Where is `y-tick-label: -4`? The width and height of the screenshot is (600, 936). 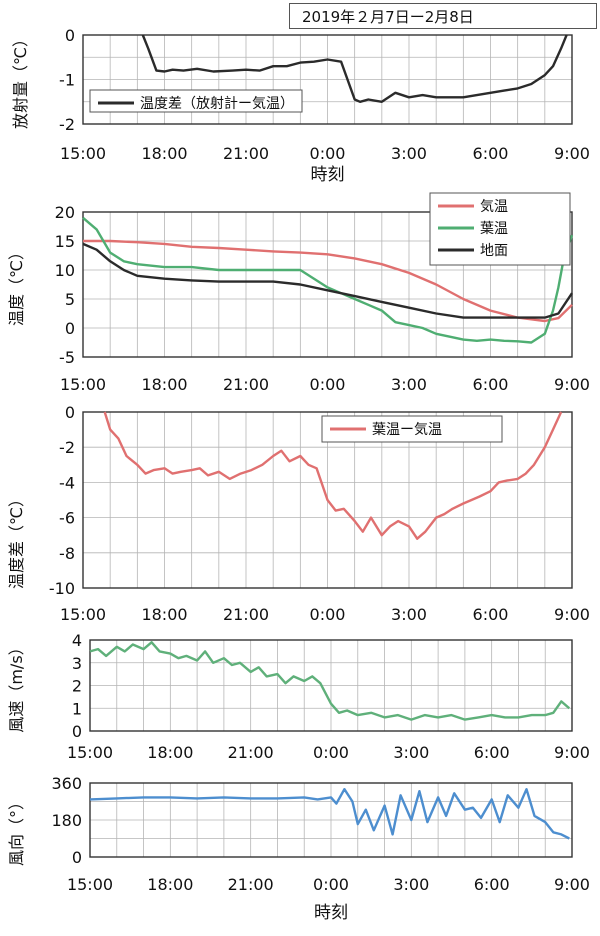 y-tick-label: -4 is located at coordinates (67, 482).